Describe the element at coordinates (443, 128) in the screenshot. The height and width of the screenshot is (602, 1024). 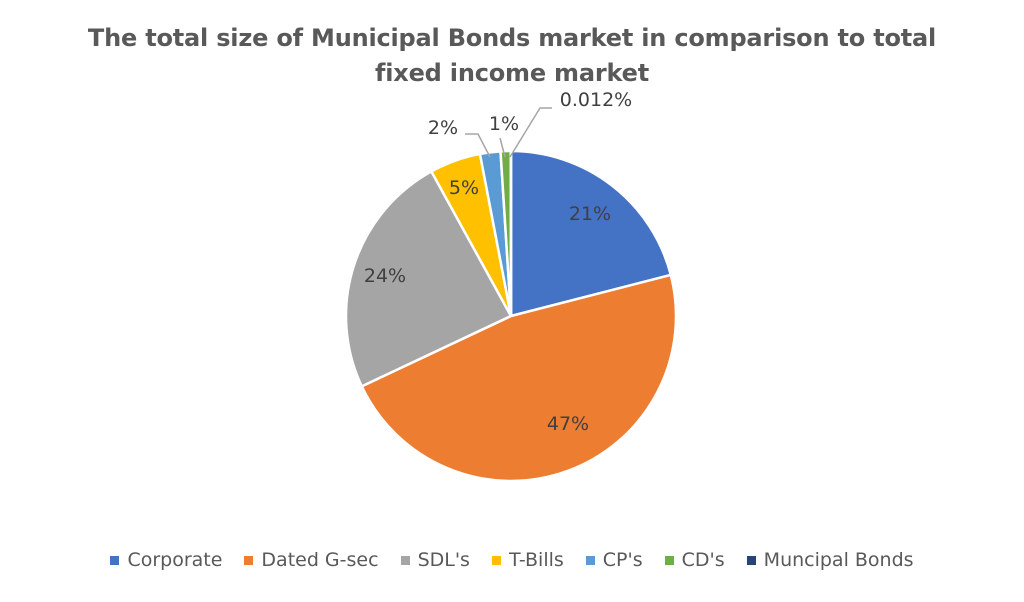
I see `data-label: 2%` at that location.